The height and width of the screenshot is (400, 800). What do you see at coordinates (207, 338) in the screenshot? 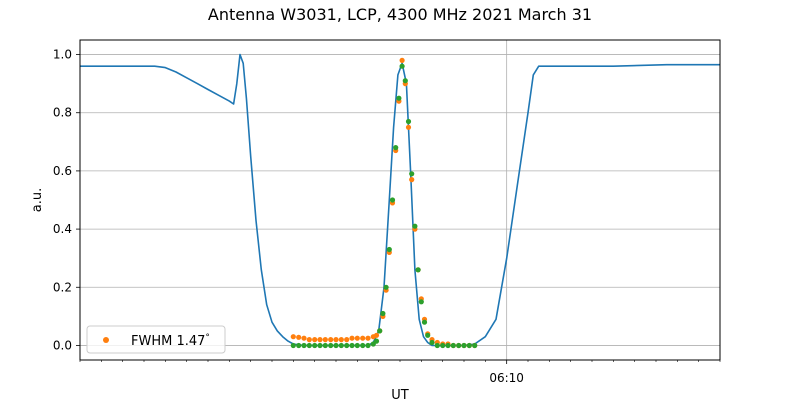
I see `legend-degree-symbol: °` at bounding box center [207, 338].